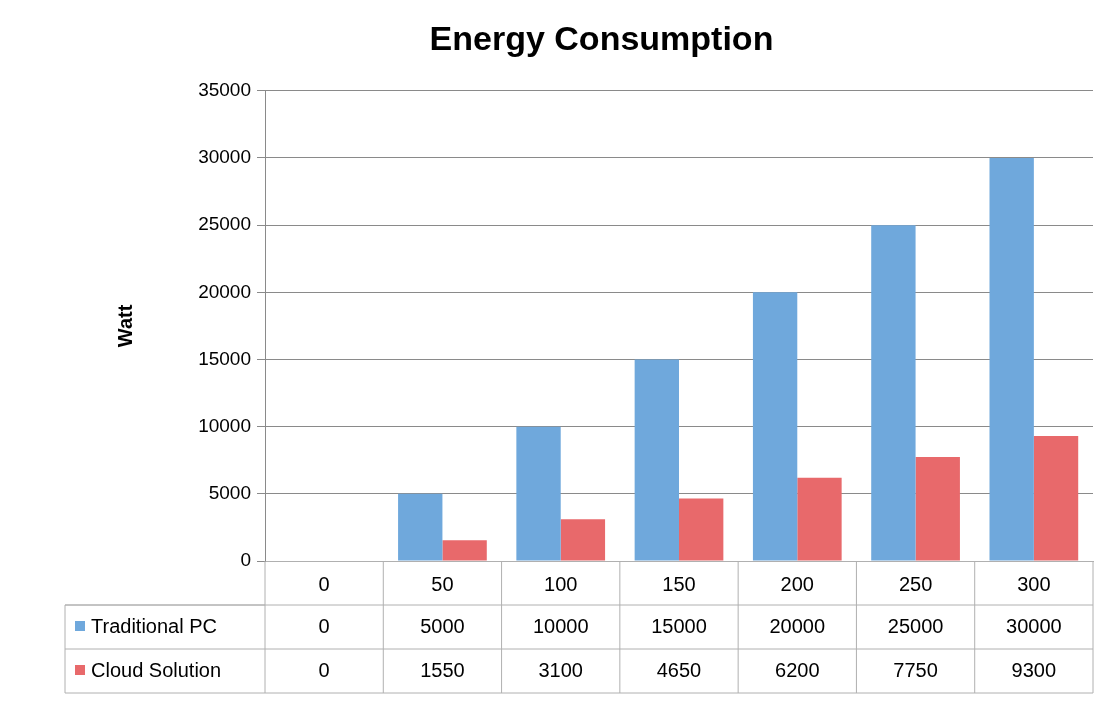 The width and height of the screenshot is (1113, 705). I want to click on data-label: 20000, so click(797, 625).